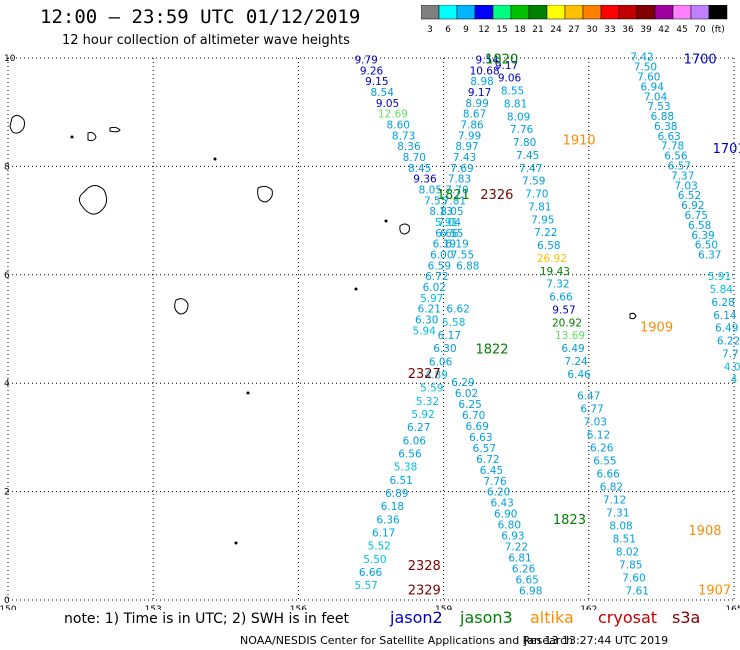 The width and height of the screenshot is (740, 650). What do you see at coordinates (591, 409) in the screenshot?
I see `wave-height-value: 6.77` at bounding box center [591, 409].